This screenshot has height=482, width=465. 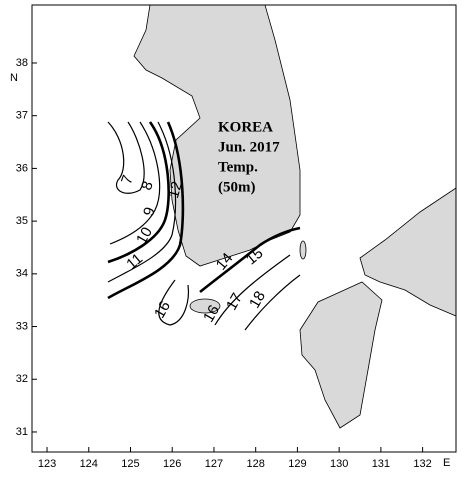 I want to click on x-tick-label: 123, so click(x=47, y=464).